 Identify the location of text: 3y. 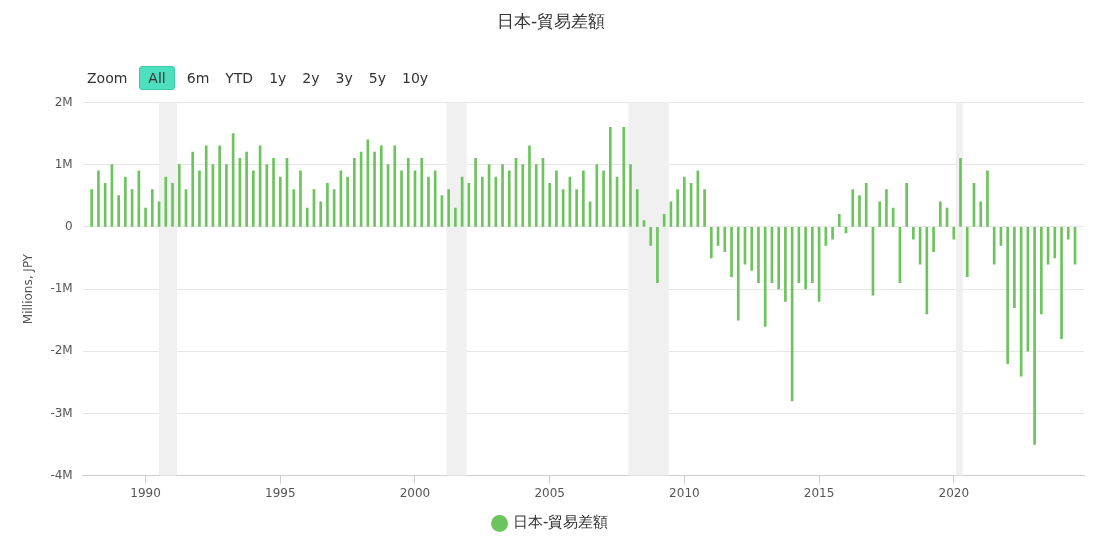
(344, 78).